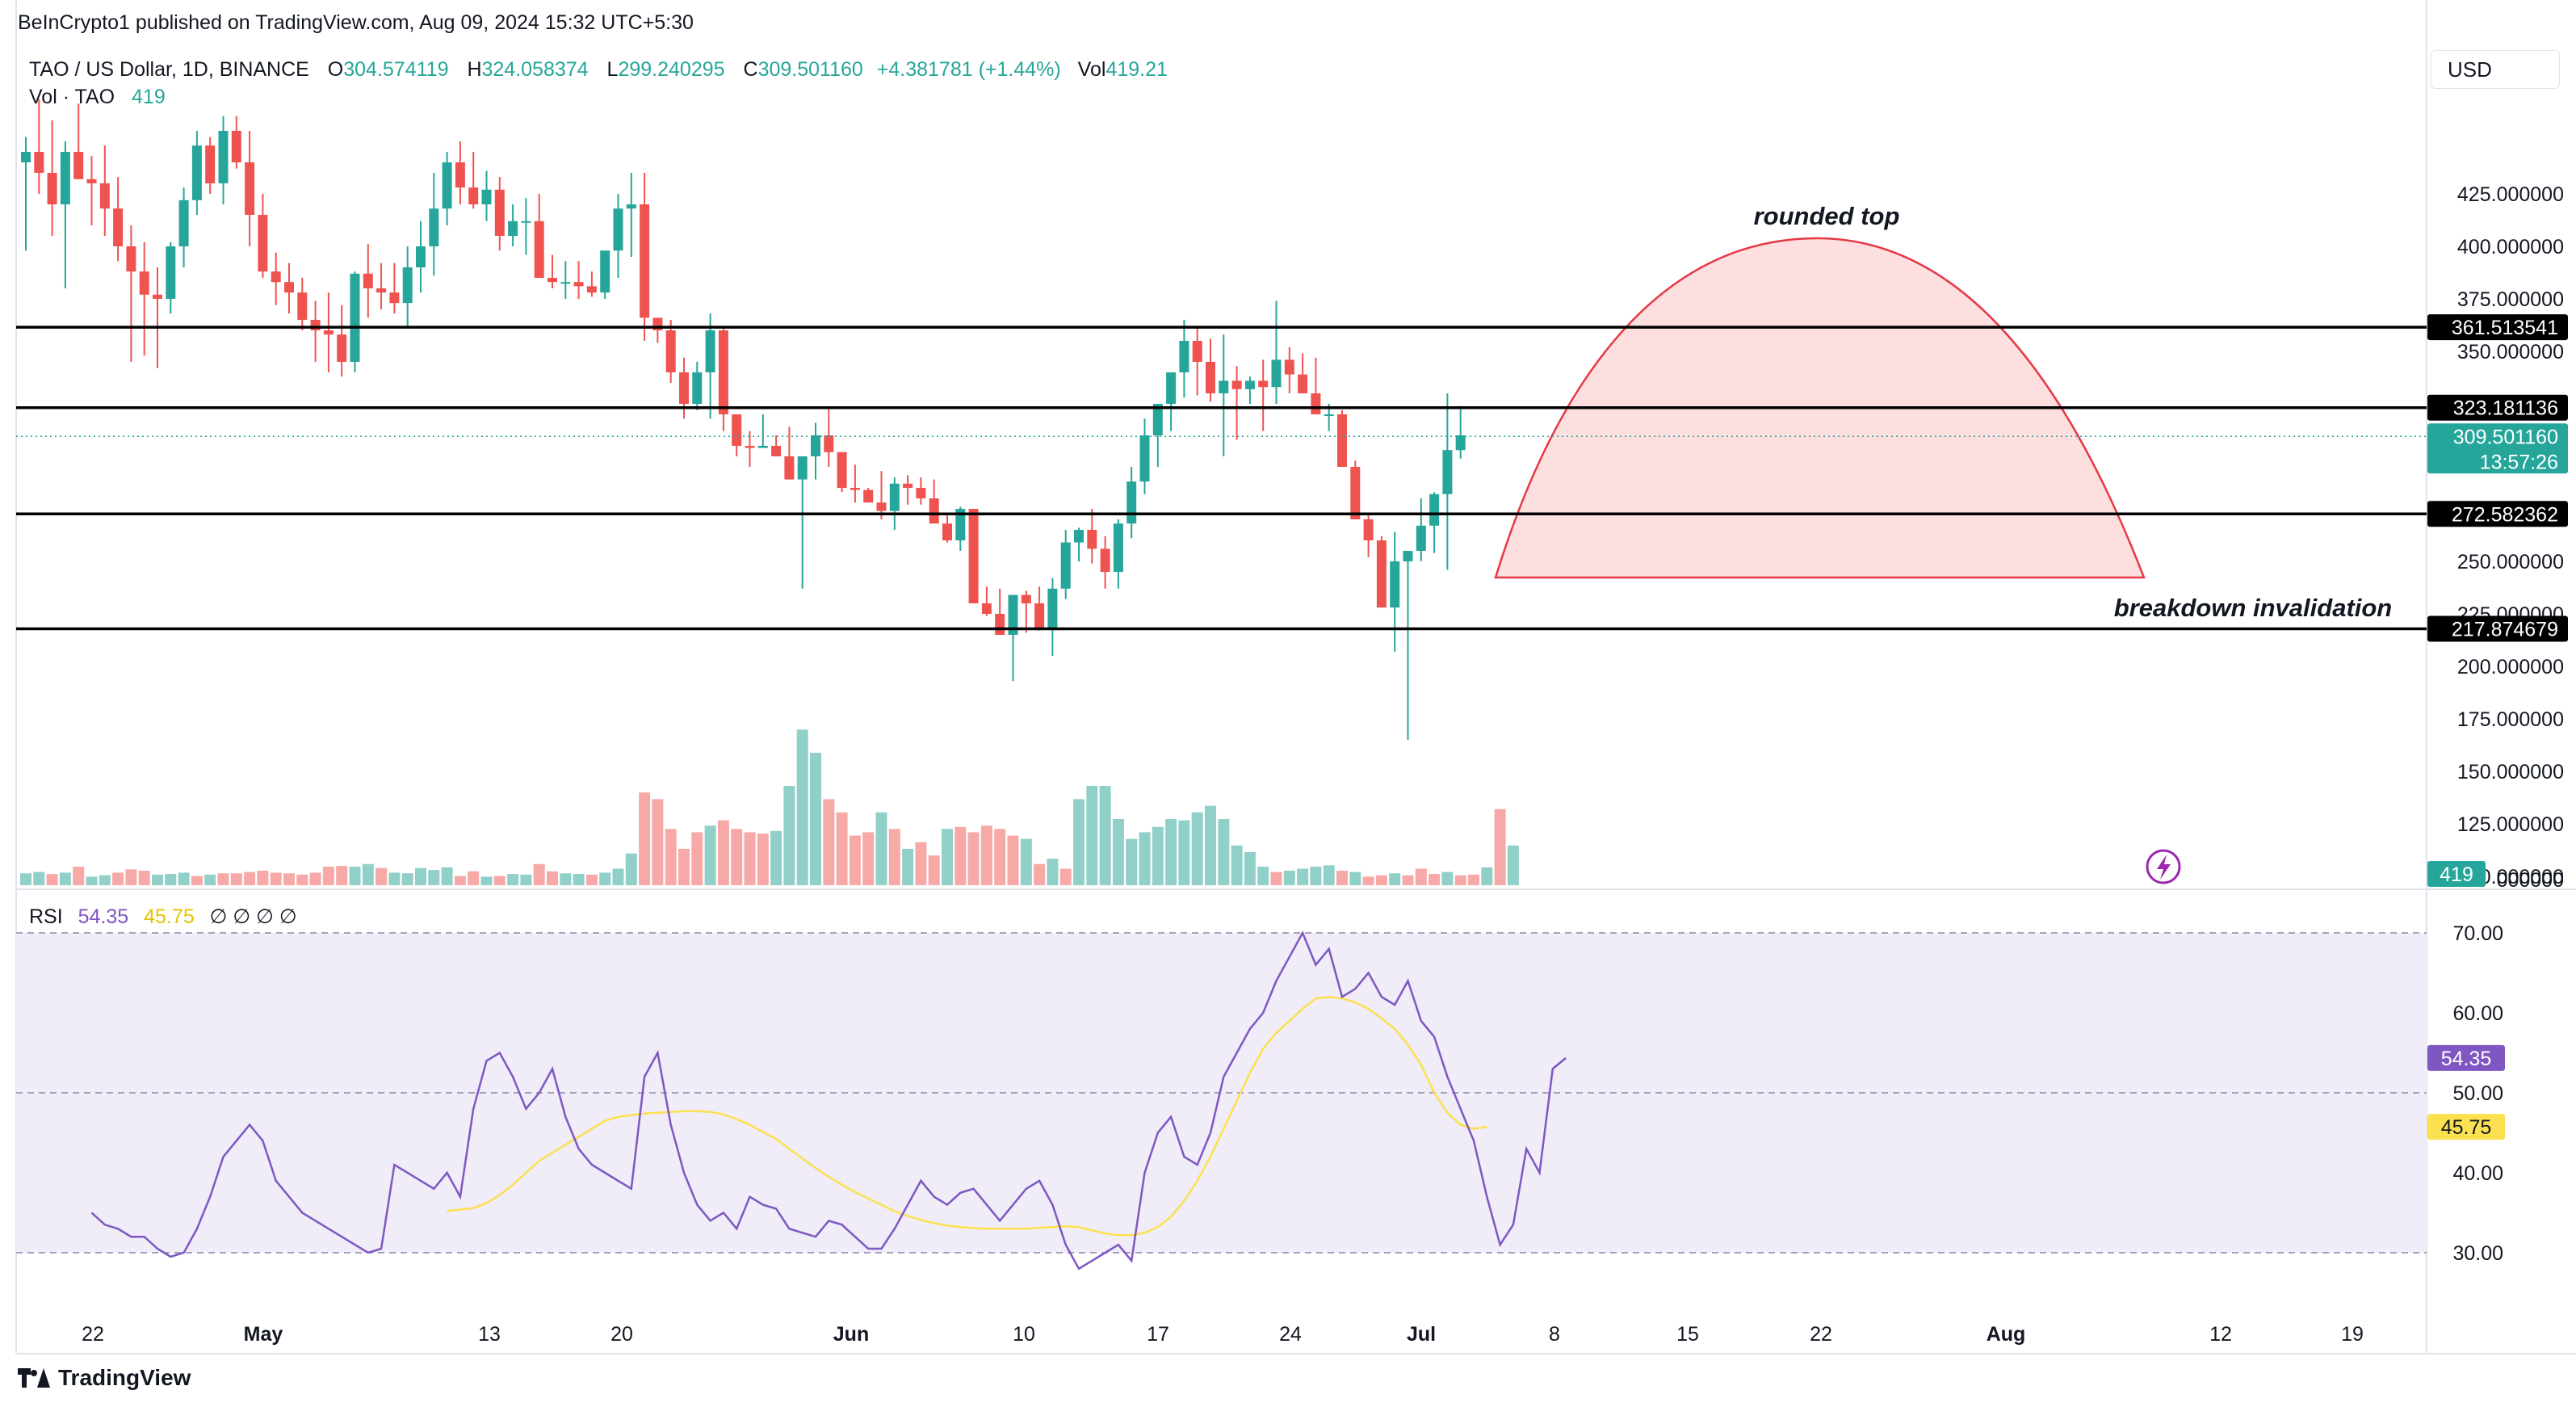 The height and width of the screenshot is (1407, 2576). Describe the element at coordinates (2456, 874) in the screenshot. I see `volume-label-bg` at that location.